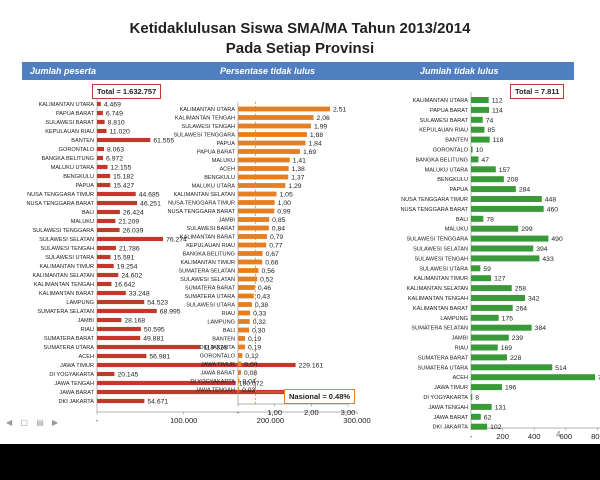 The width and height of the screenshot is (600, 480). What do you see at coordinates (460, 339) in the screenshot?
I see `category-label: JAMBI` at bounding box center [460, 339].